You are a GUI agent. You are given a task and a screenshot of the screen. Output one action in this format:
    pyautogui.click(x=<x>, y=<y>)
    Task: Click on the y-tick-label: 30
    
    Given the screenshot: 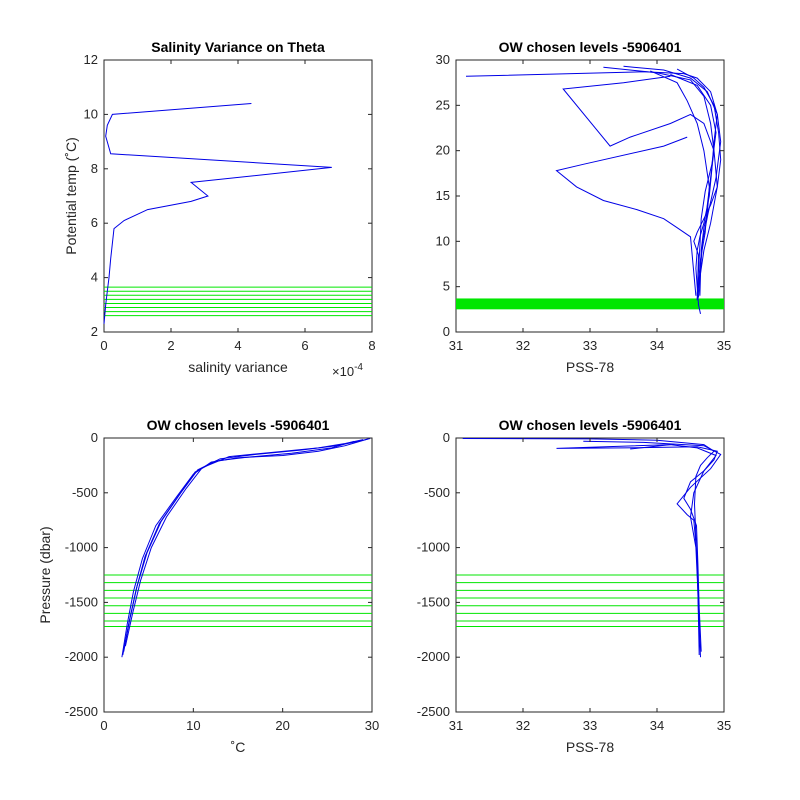 What is the action you would take?
    pyautogui.click(x=443, y=59)
    